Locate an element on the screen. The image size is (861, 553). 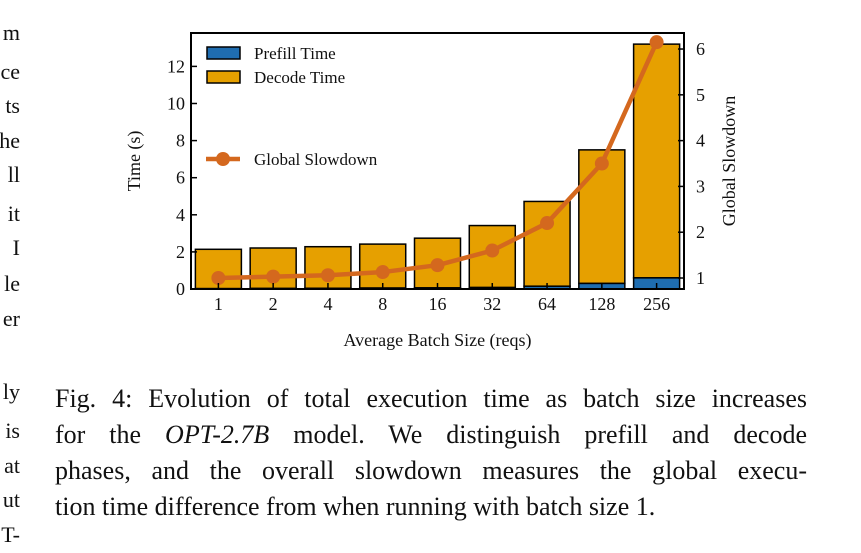
y2-axis-label: Global Slowdown is located at coordinates (729, 161).